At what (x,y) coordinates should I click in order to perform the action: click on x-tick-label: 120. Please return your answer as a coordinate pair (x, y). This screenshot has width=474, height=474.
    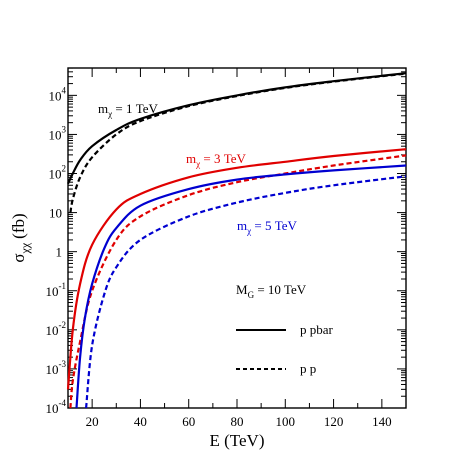
    Looking at the image, I should click on (334, 421).